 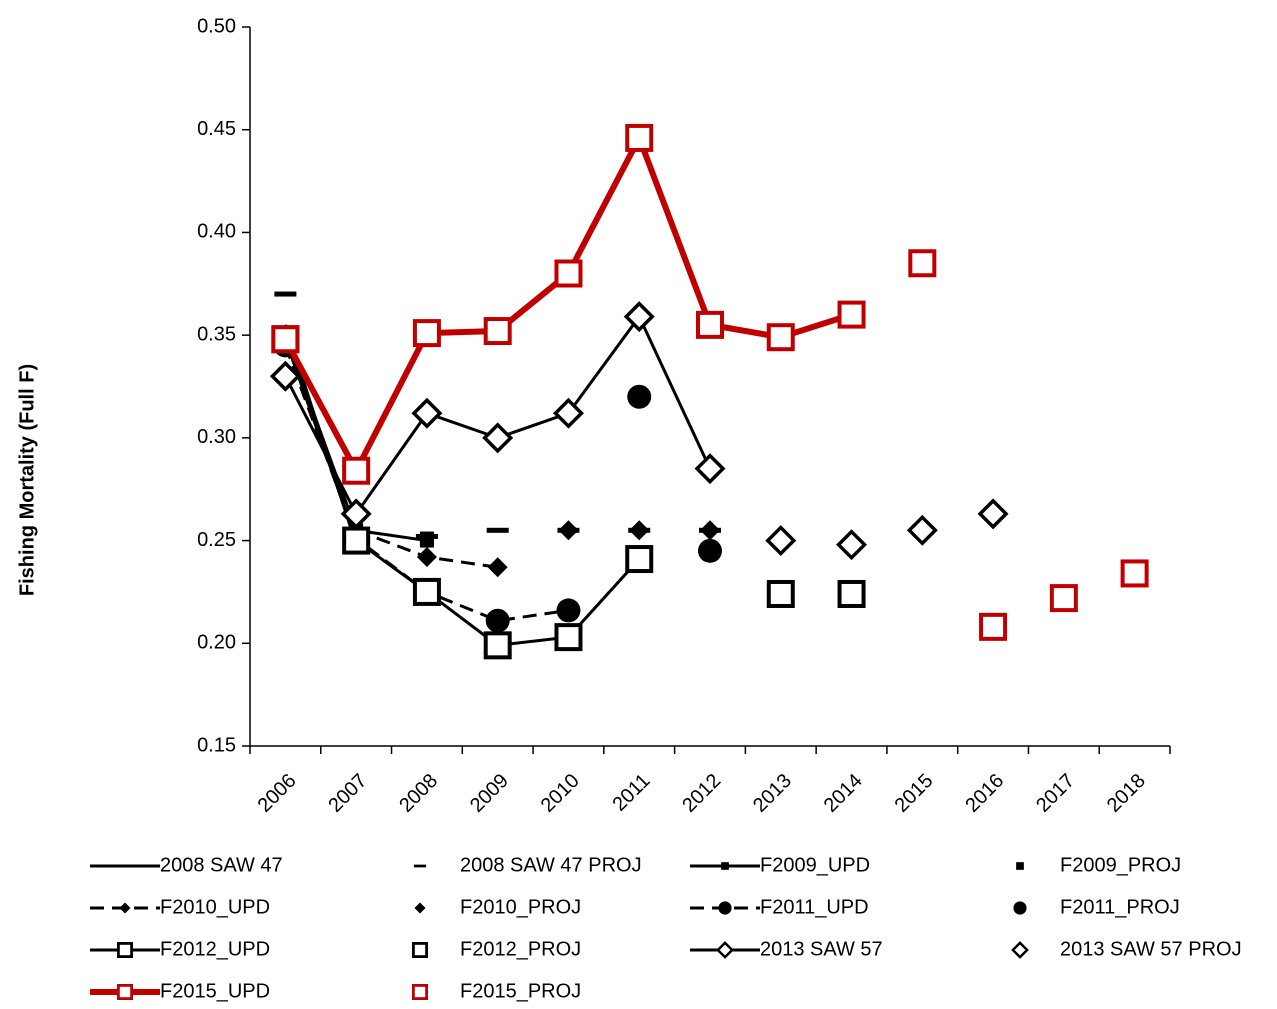 What do you see at coordinates (215, 907) in the screenshot?
I see `legend-label: F2010_UPD` at bounding box center [215, 907].